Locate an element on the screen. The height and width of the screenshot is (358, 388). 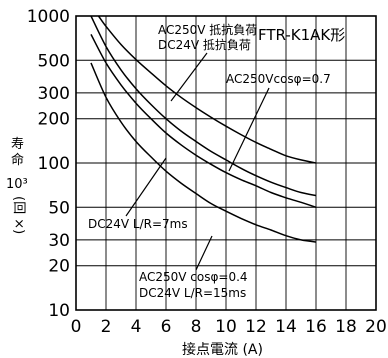
annotation-dc24v-resistive: DC24V 抵抗負荷 is located at coordinates (204, 44).